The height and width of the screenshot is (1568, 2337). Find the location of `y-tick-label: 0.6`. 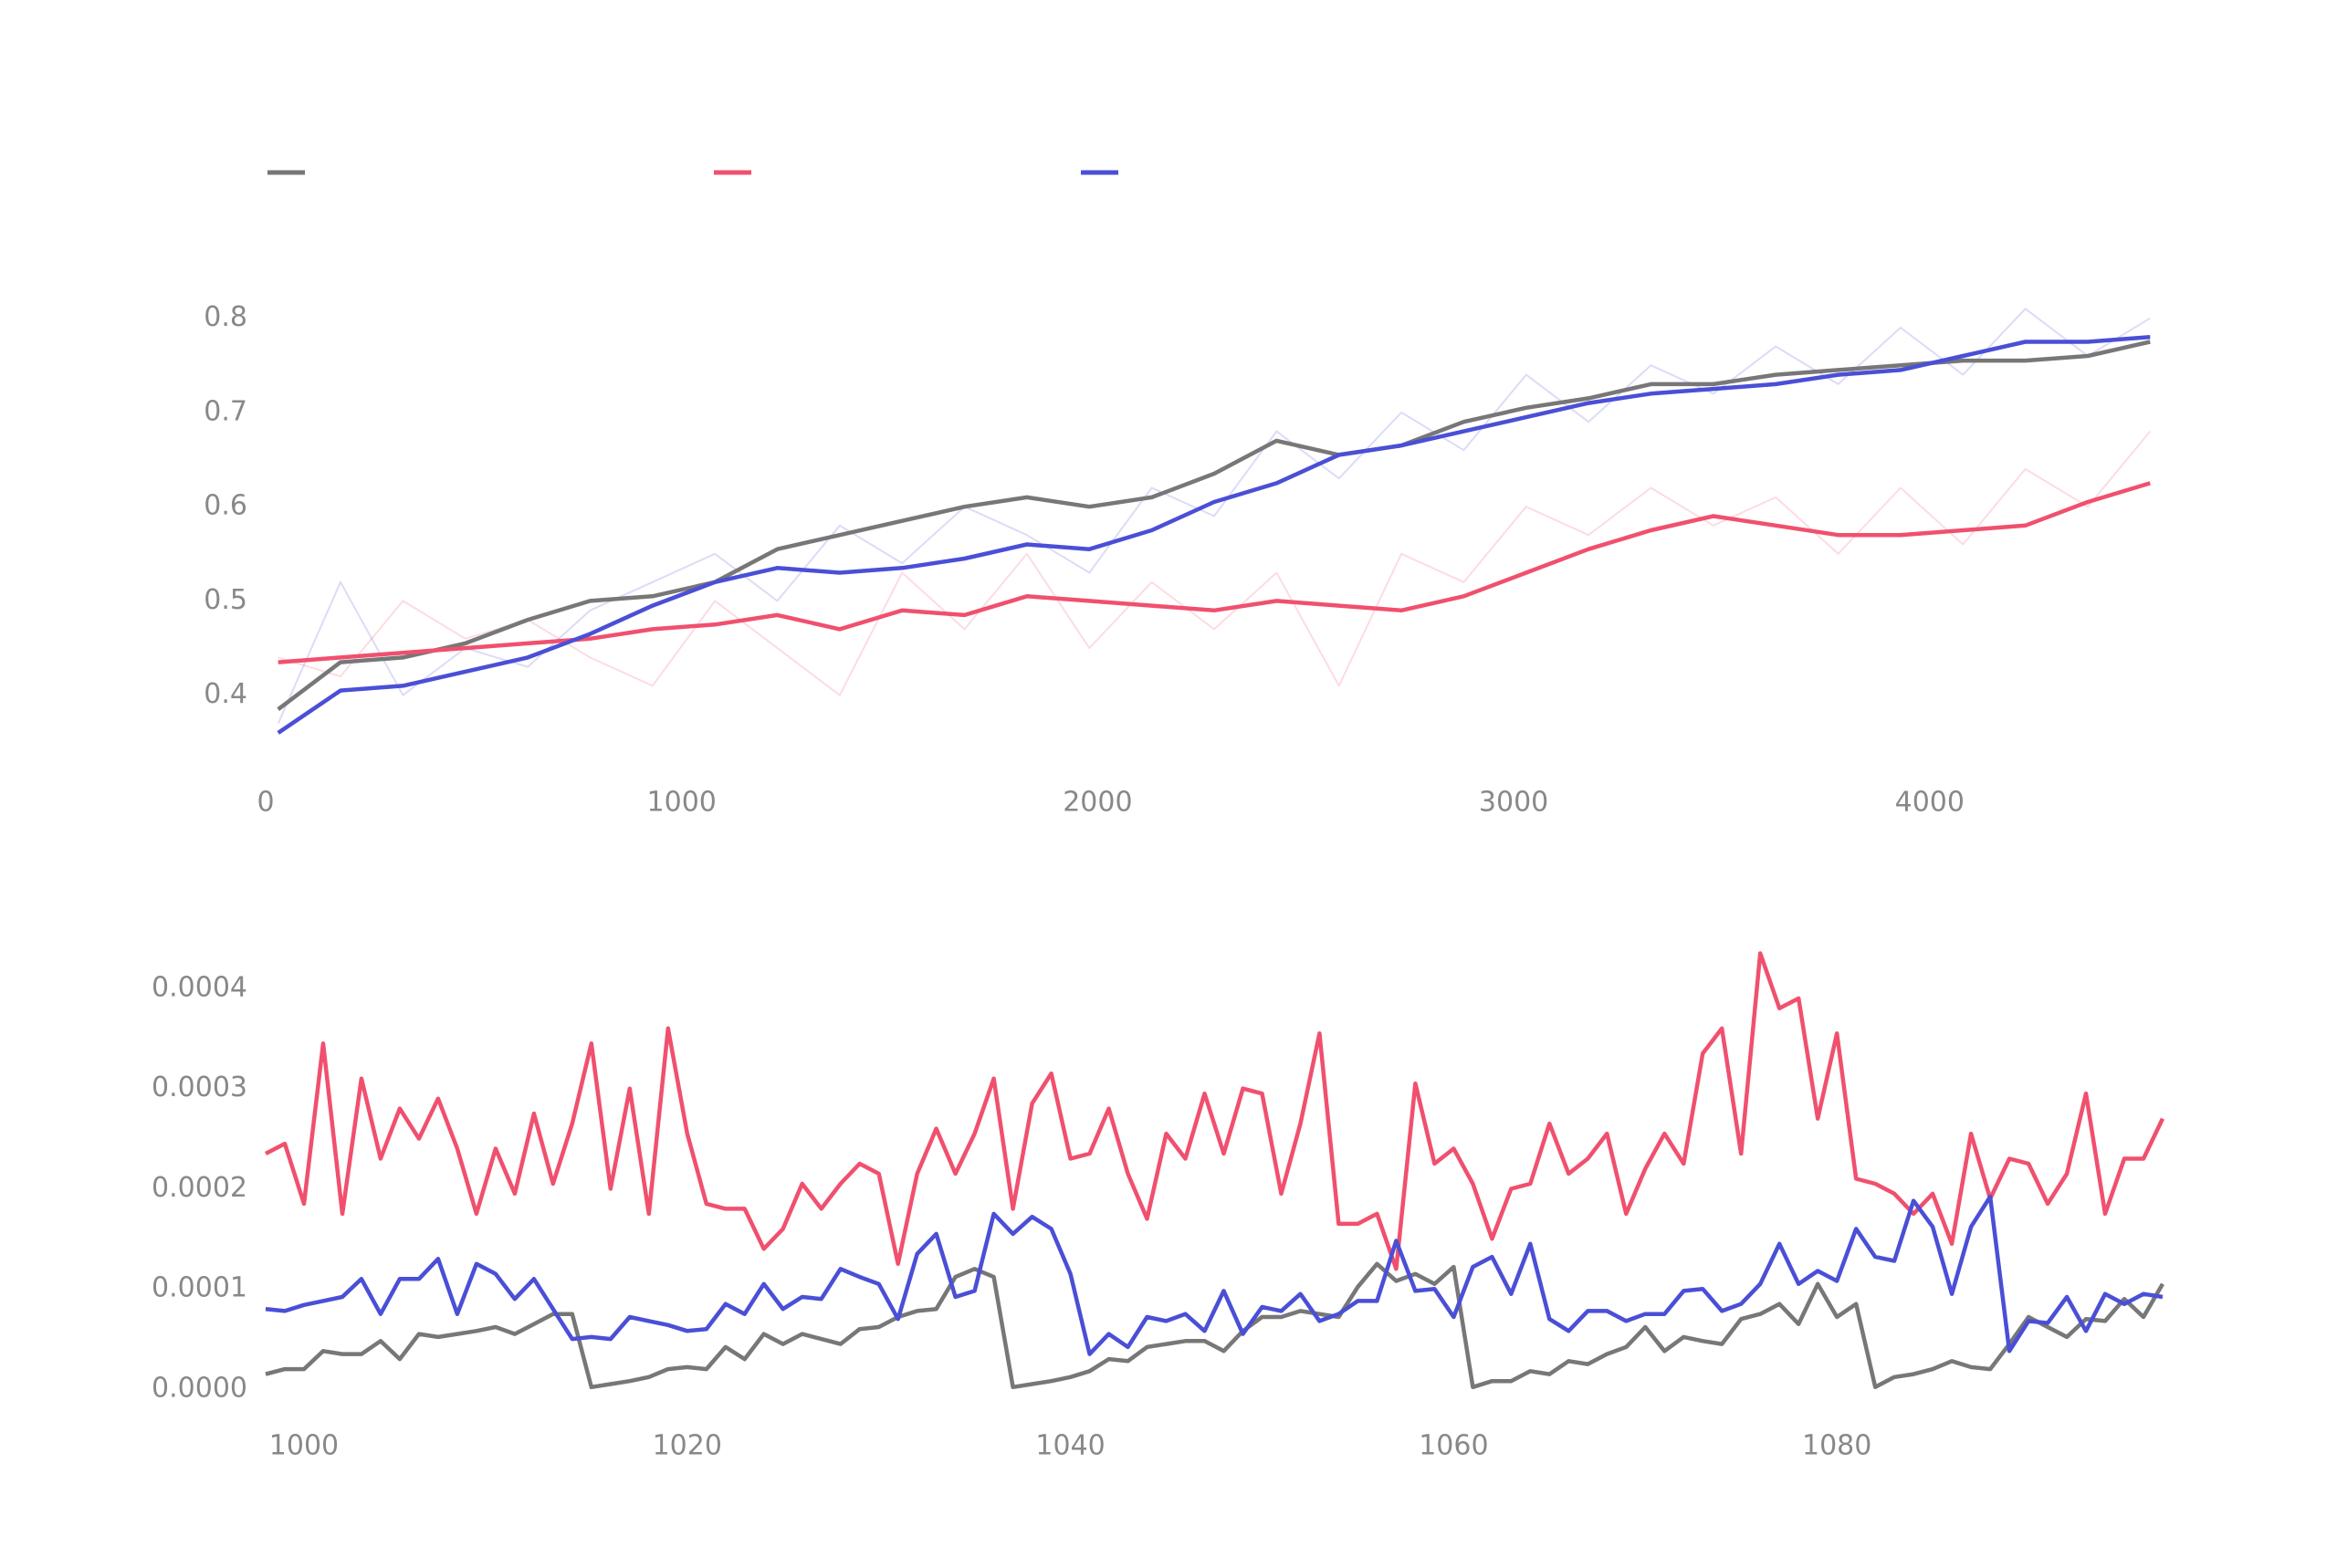

y-tick-label: 0.6 is located at coordinates (226, 506).